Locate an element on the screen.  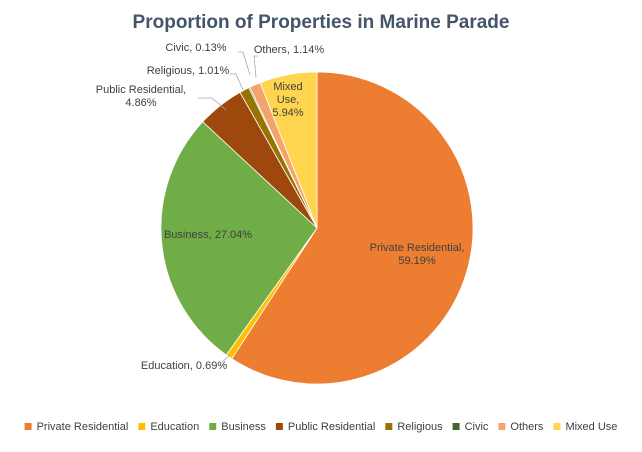
legend-label-education: Education is located at coordinates (174, 427).